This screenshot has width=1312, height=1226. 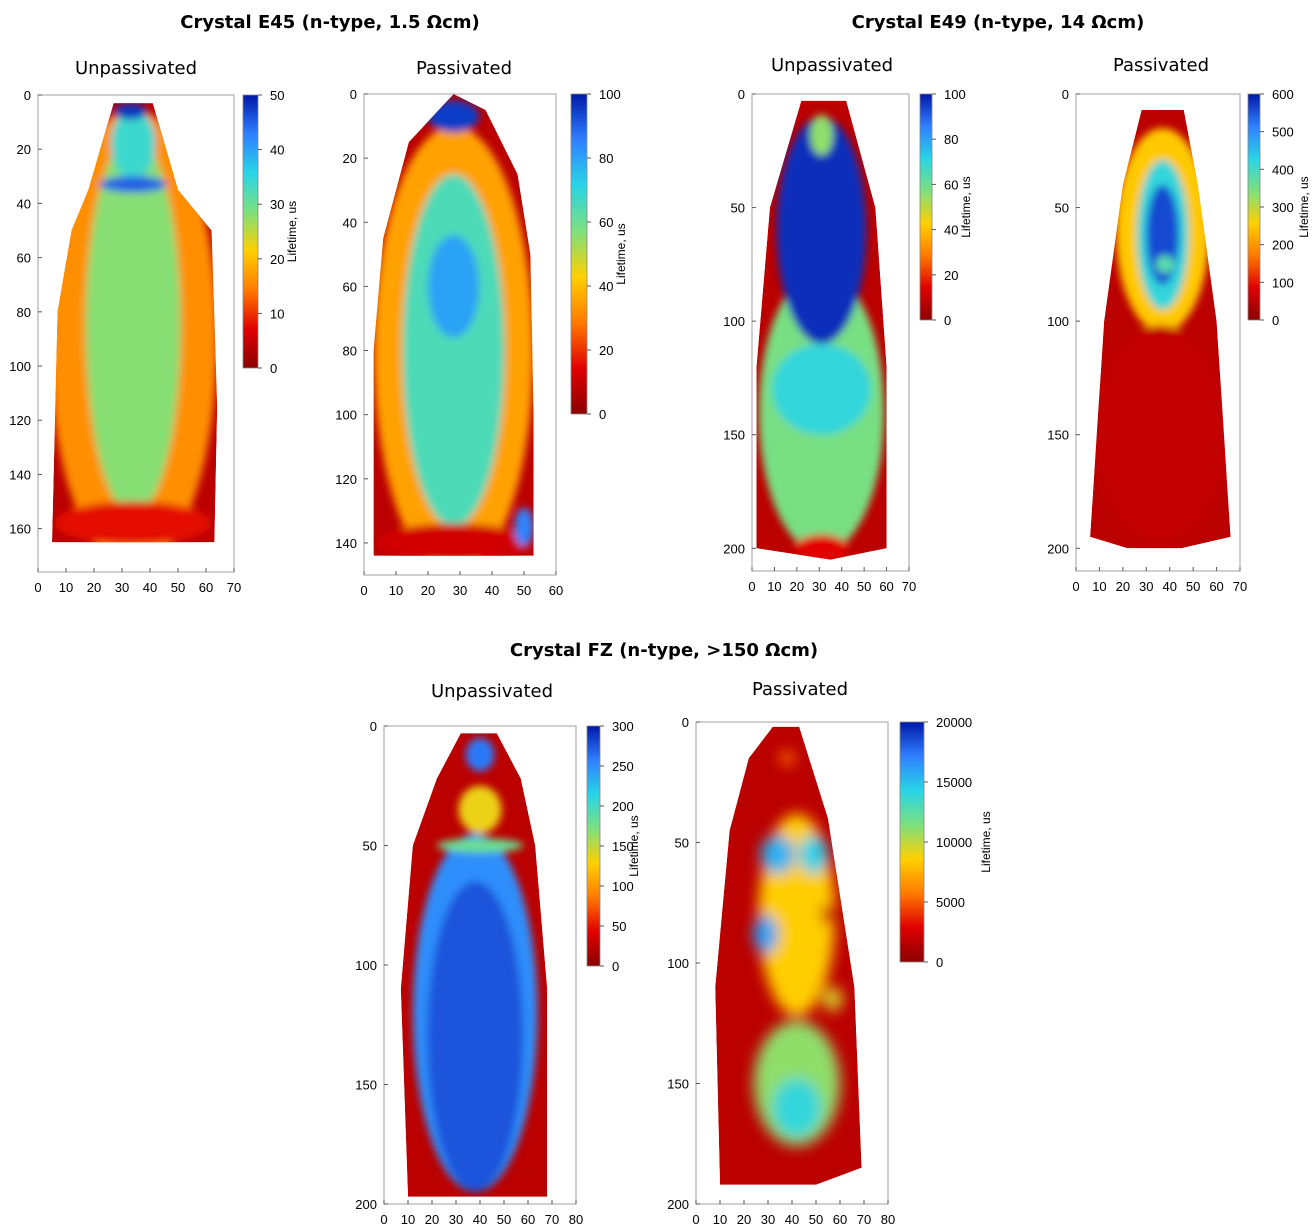 What do you see at coordinates (998, 22) in the screenshot?
I see `group-title-e49: Crystal E49 (n-type, 14 Ωcm)` at bounding box center [998, 22].